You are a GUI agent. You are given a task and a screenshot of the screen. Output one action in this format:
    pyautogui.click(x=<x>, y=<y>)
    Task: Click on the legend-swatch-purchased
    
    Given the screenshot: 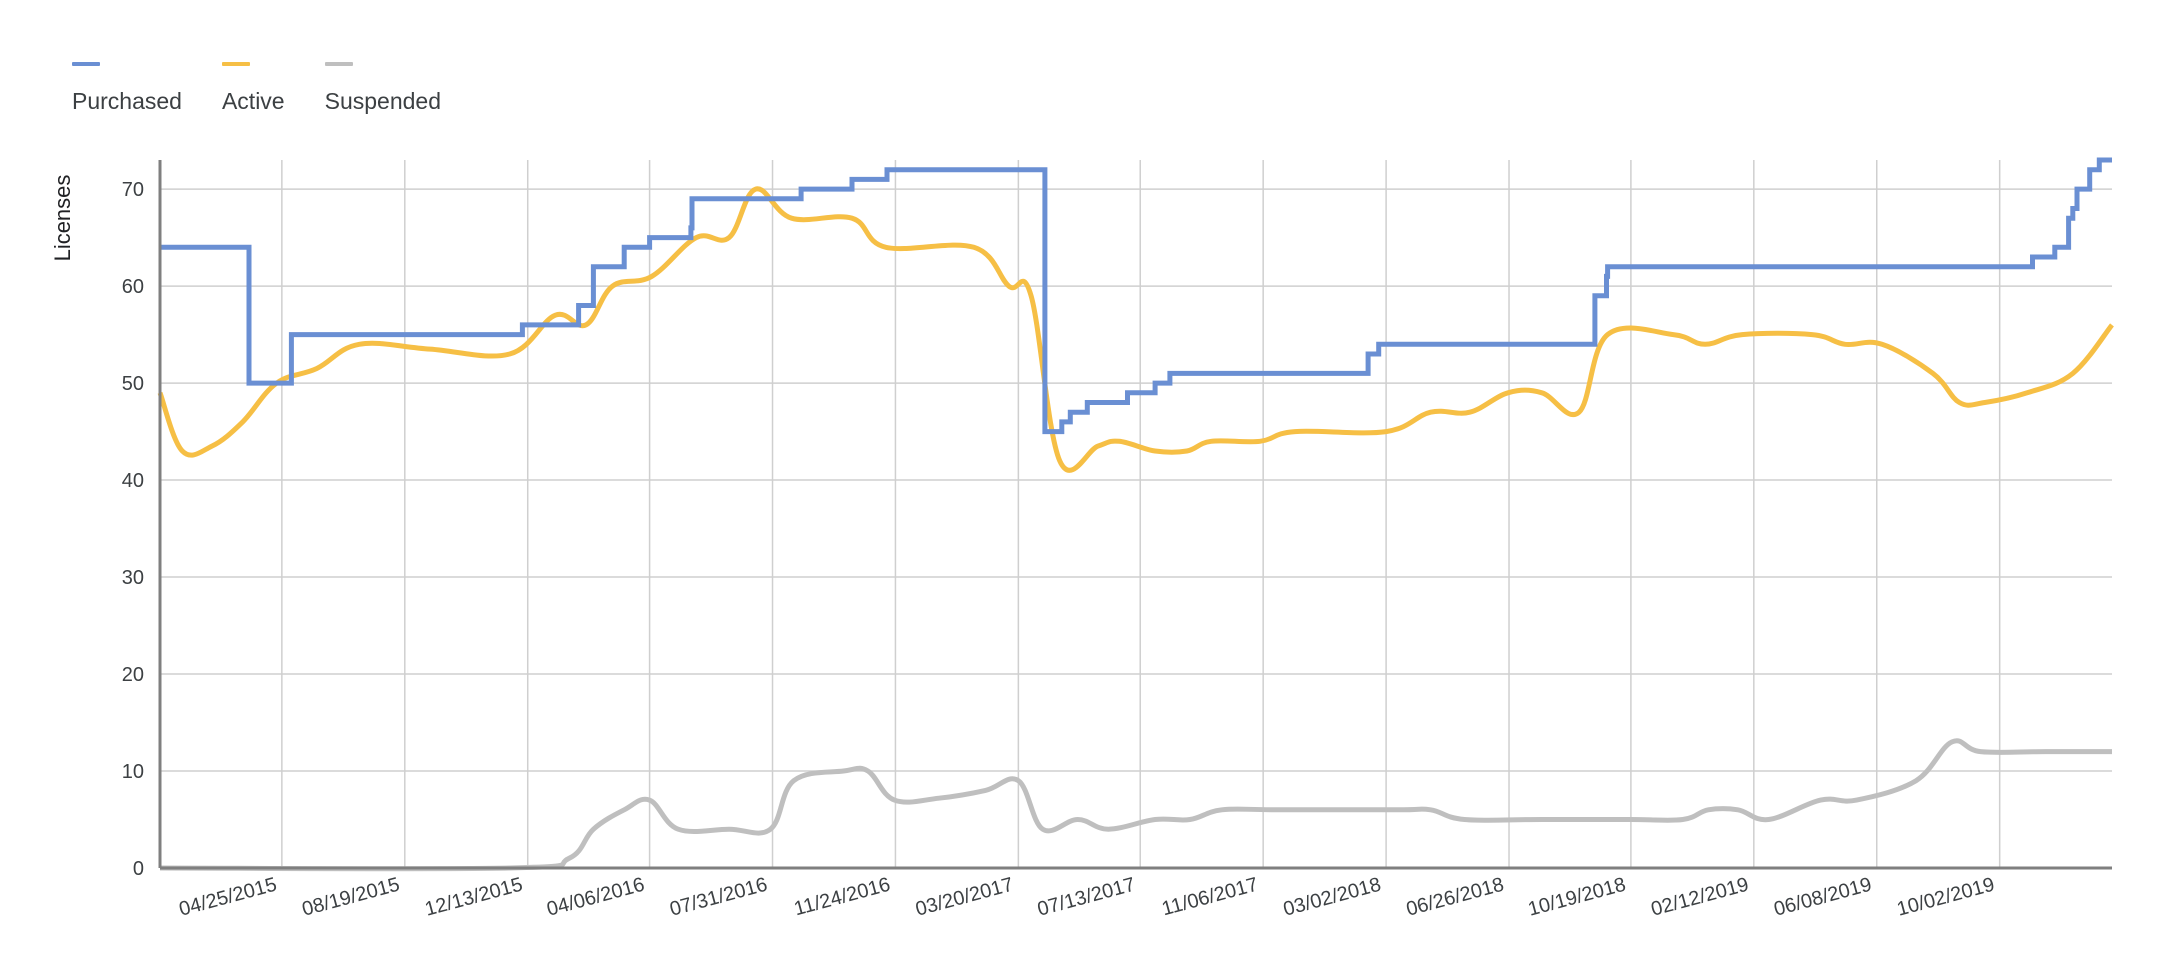 What is the action you would take?
    pyautogui.click(x=86, y=64)
    